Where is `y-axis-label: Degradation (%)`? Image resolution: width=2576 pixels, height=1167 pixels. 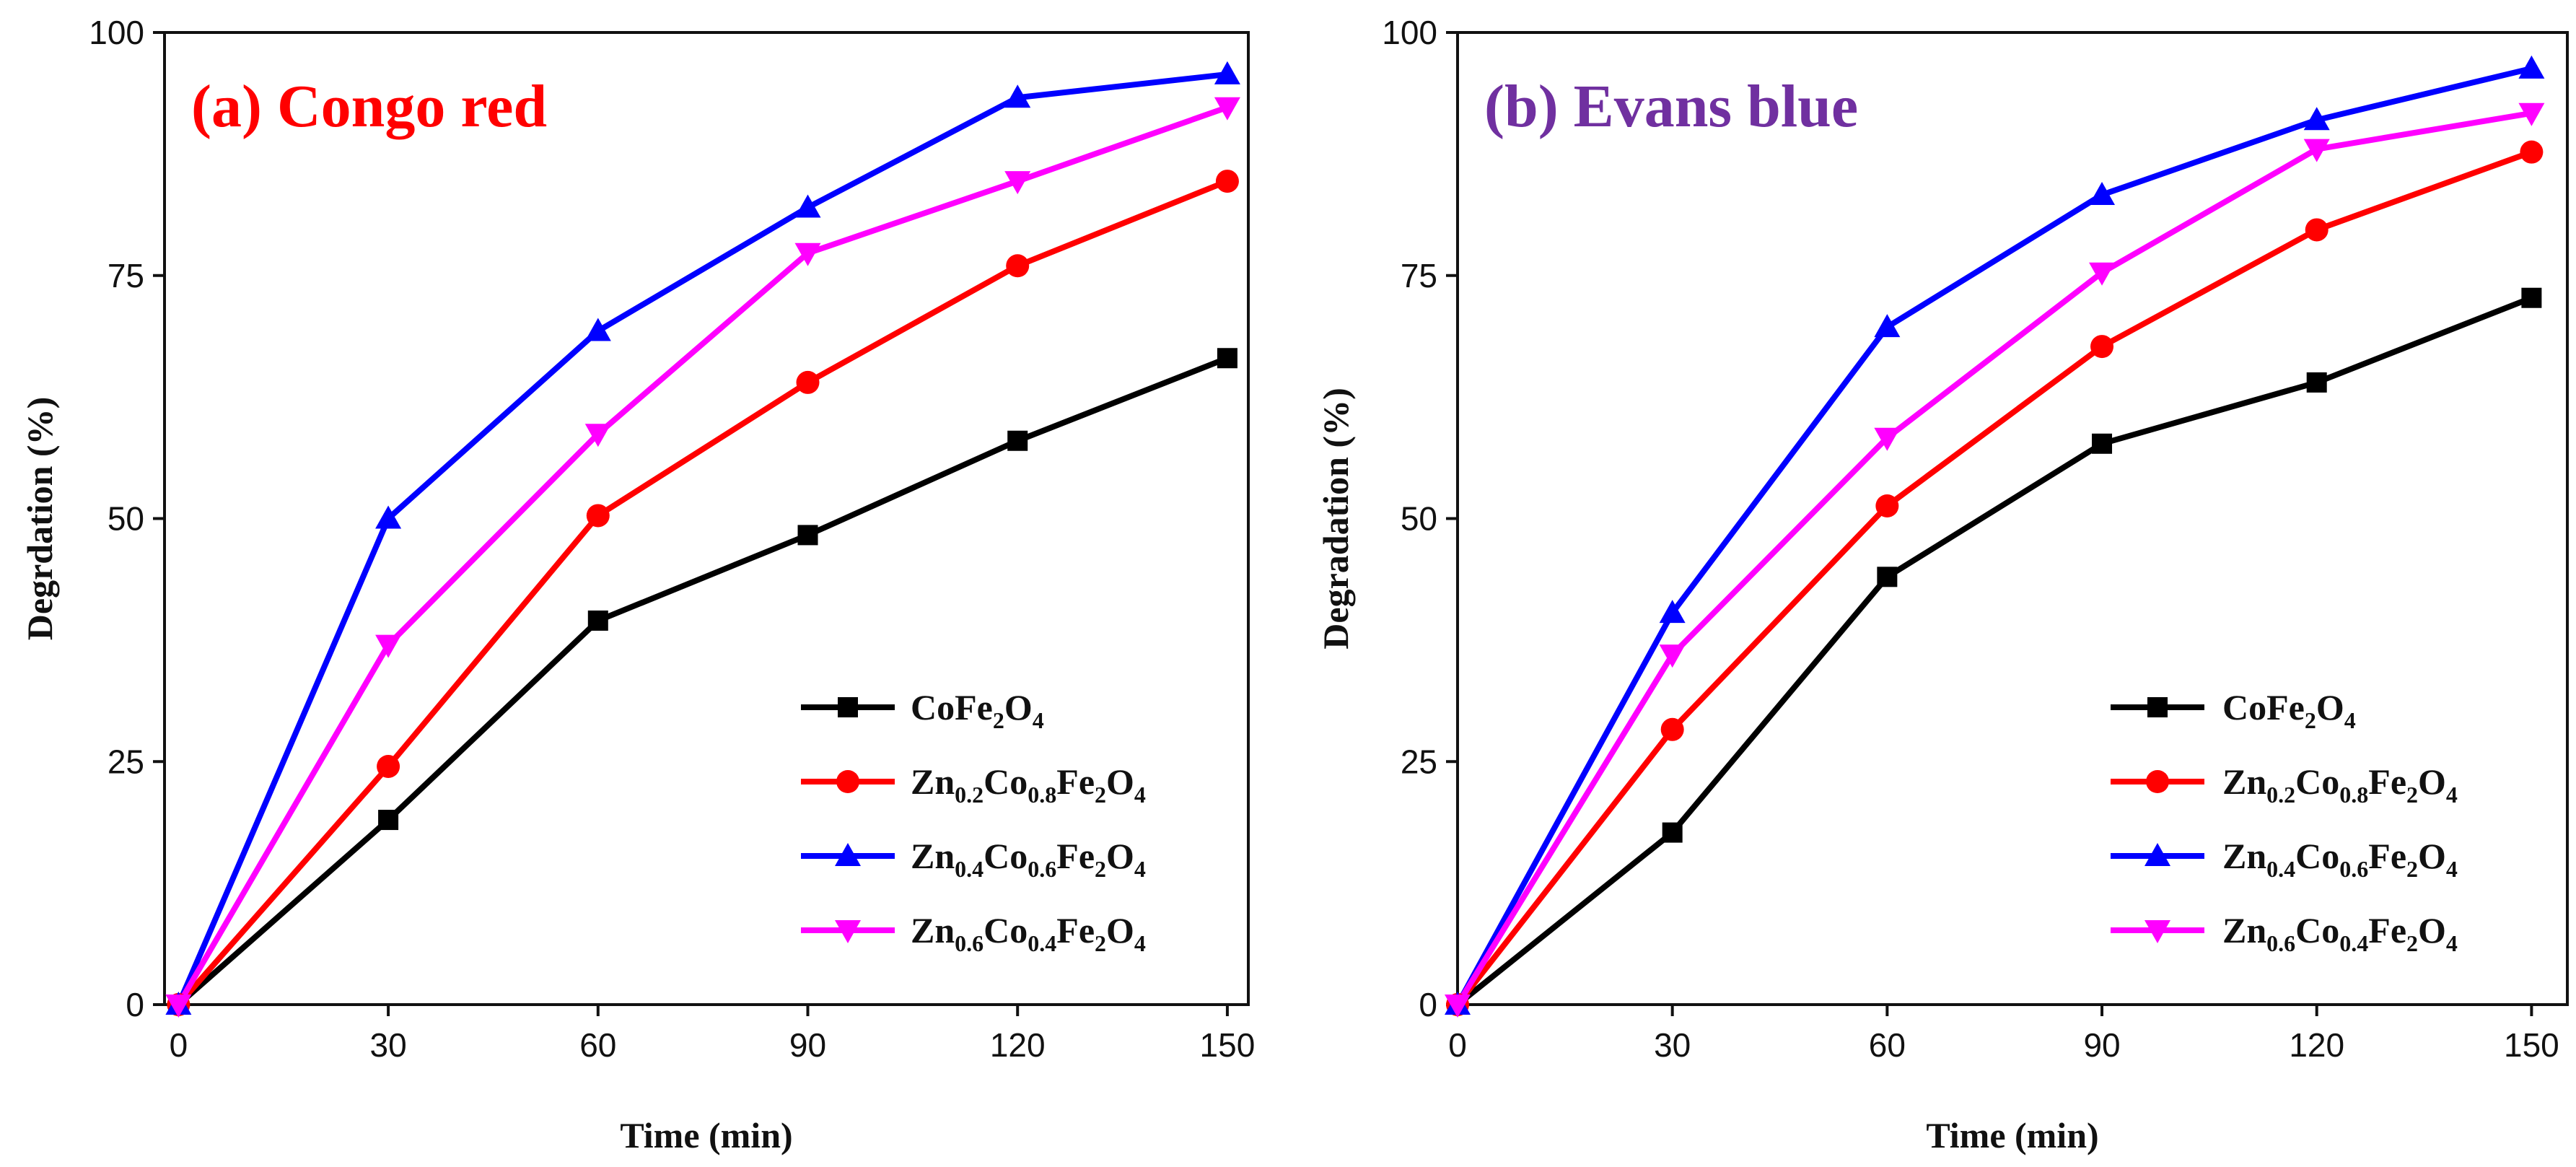
y-axis-label: Degradation (%) is located at coordinates (1335, 518).